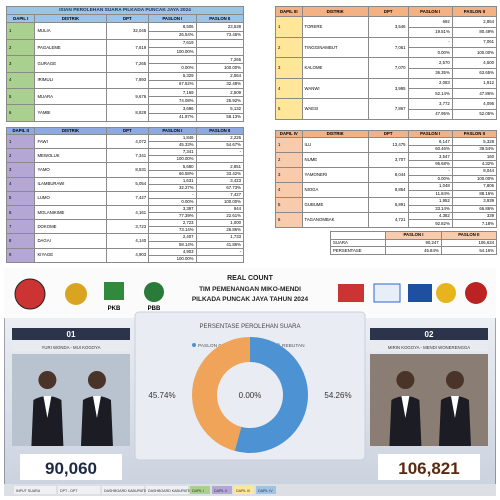 Image resolution: width=500 pixels, height=500 pixels. Describe the element at coordinates (172, 68) in the screenshot. I see `cell: 0.00%` at that location.